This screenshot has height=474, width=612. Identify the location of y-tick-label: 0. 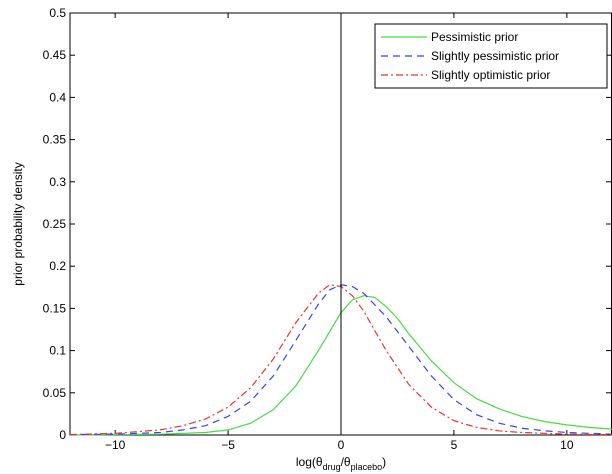
(62, 435).